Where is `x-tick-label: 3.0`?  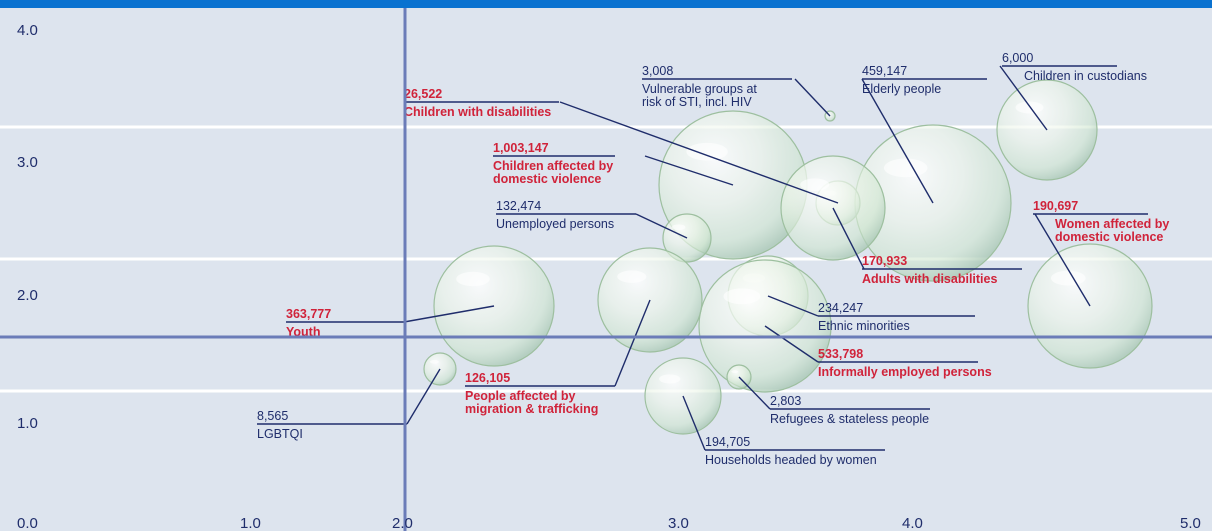
x-tick-label: 3.0 is located at coordinates (678, 523).